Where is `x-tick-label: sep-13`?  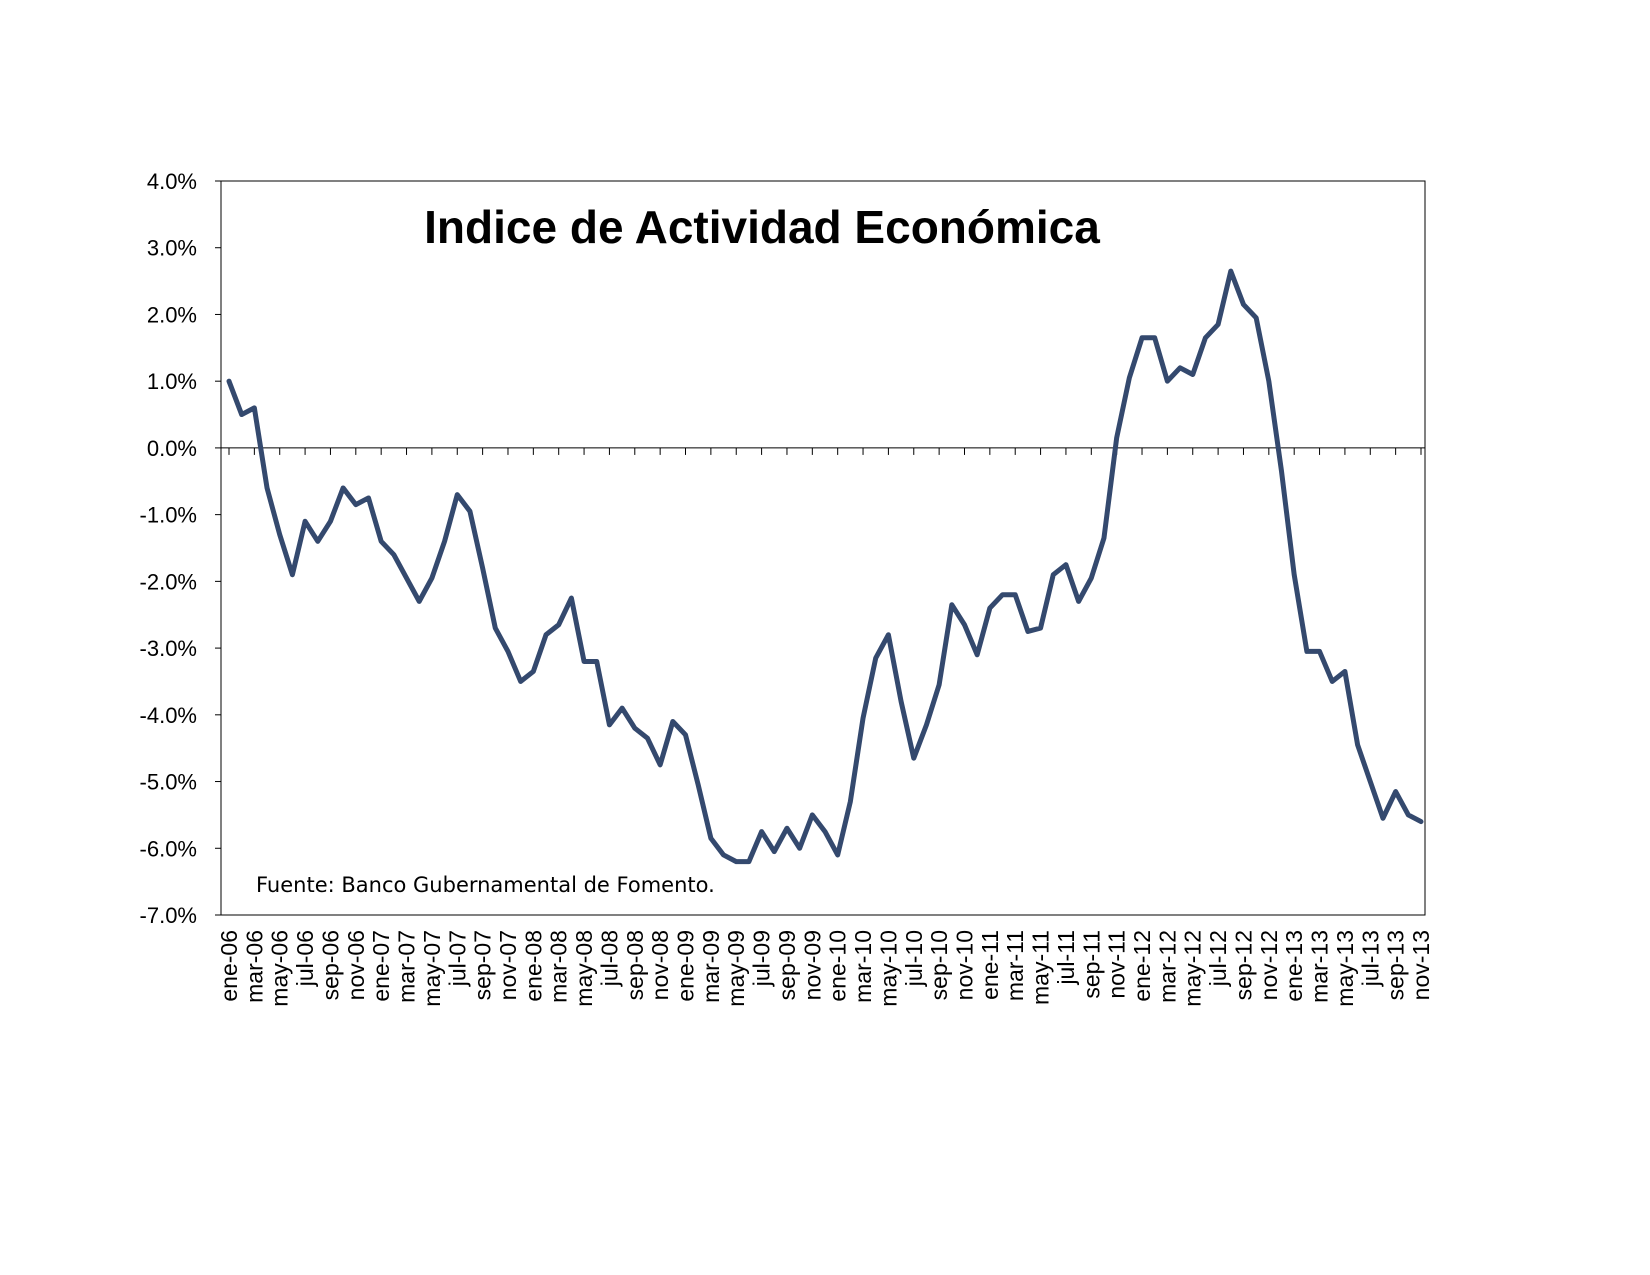
x-tick-label: sep-13 is located at coordinates (1396, 965).